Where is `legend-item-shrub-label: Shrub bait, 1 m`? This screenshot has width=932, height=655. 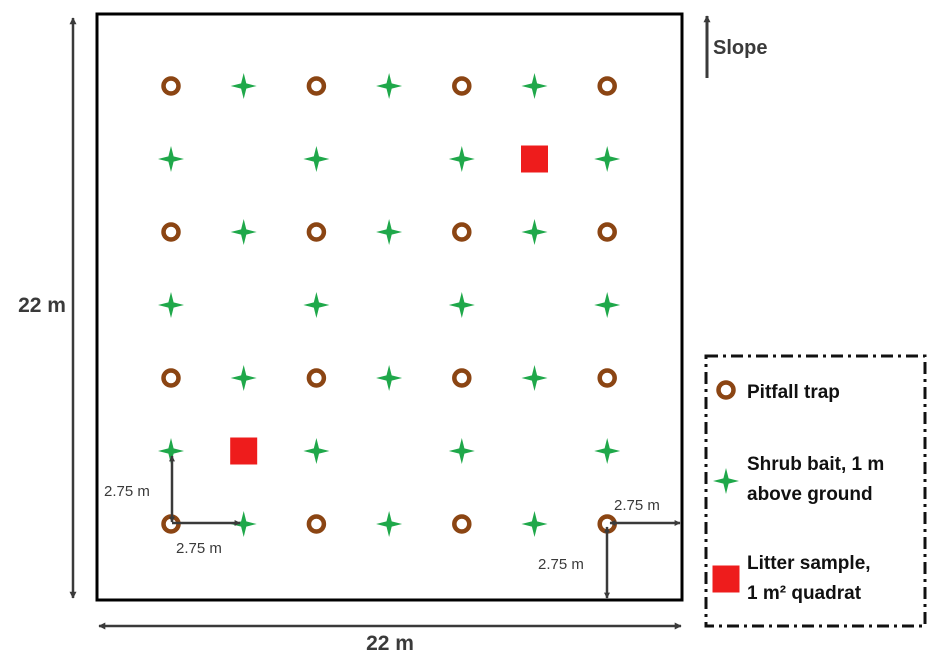 legend-item-shrub-label: Shrub bait, 1 m is located at coordinates (815, 464).